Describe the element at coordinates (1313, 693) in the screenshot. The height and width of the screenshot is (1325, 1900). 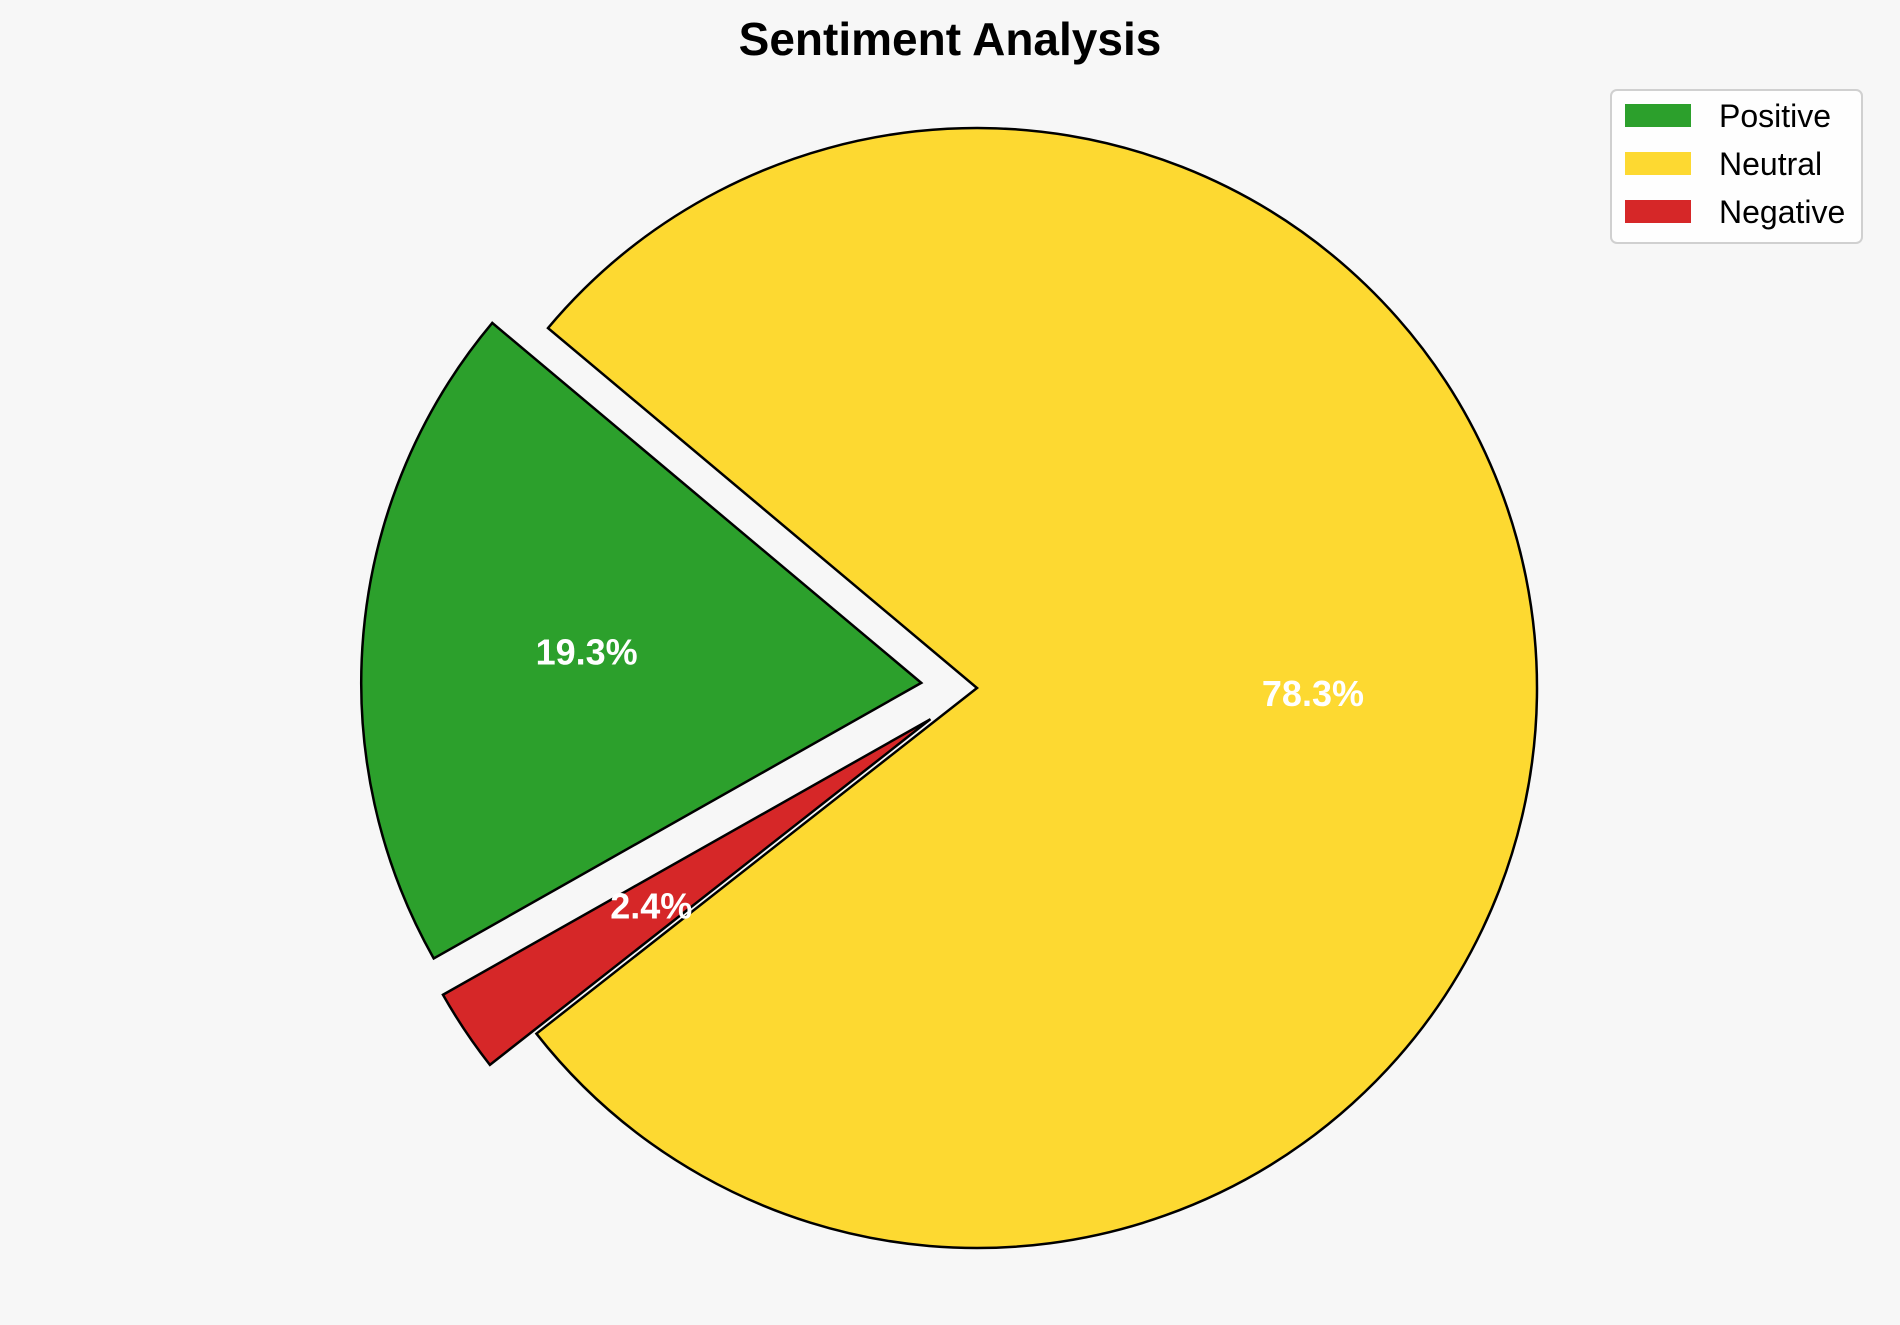
I see `slice-label-neutral: 78.3%` at that location.